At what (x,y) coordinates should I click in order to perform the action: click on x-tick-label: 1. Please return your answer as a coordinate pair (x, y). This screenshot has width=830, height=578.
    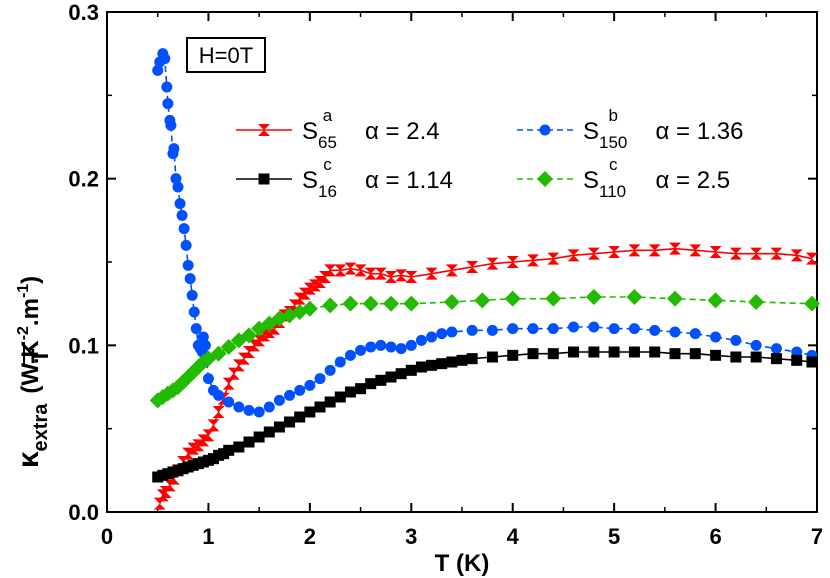
    Looking at the image, I should click on (208, 536).